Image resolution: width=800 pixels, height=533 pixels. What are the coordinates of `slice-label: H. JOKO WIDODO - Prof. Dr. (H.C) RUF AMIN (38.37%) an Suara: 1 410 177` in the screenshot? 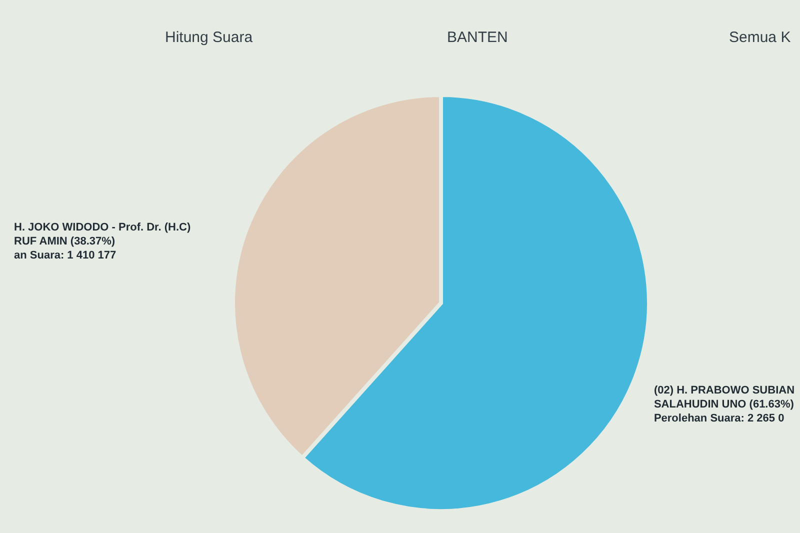 It's located at (102, 242).